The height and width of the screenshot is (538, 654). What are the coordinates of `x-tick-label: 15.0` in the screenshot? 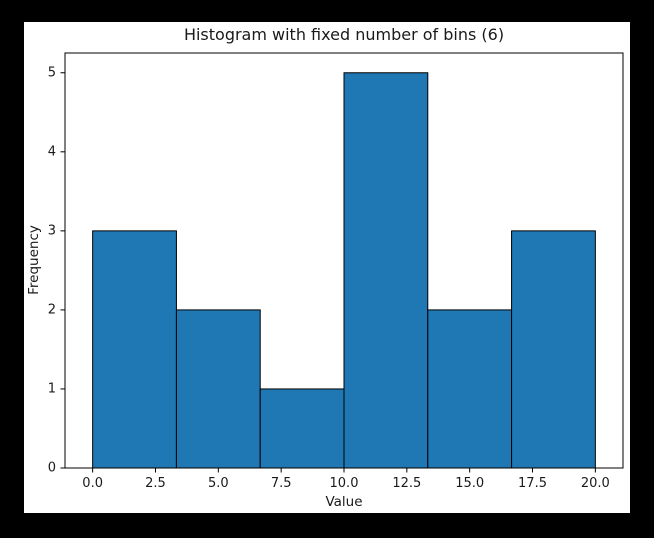 It's located at (469, 483).